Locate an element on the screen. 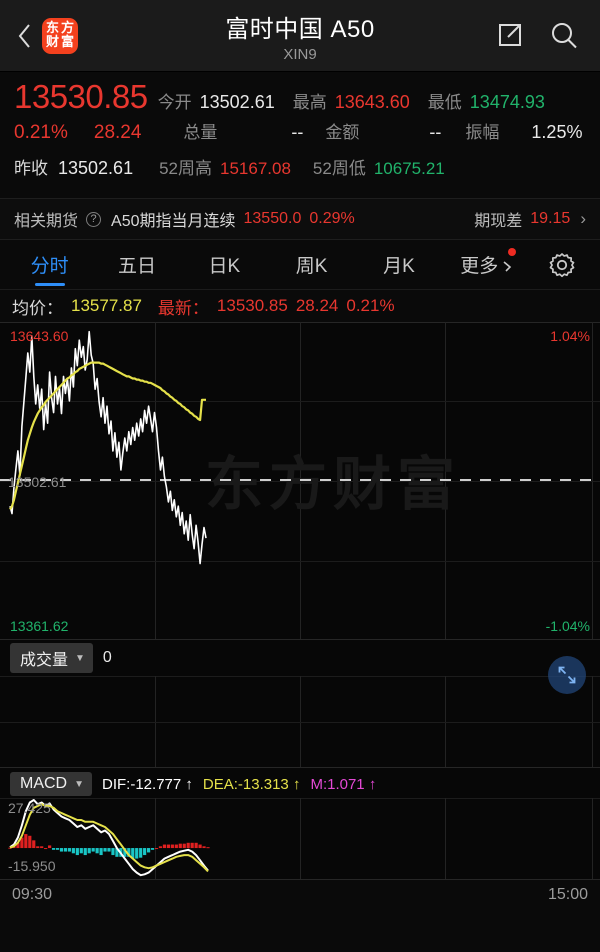  time-axis: 09:30 15:00 is located at coordinates (300, 895).